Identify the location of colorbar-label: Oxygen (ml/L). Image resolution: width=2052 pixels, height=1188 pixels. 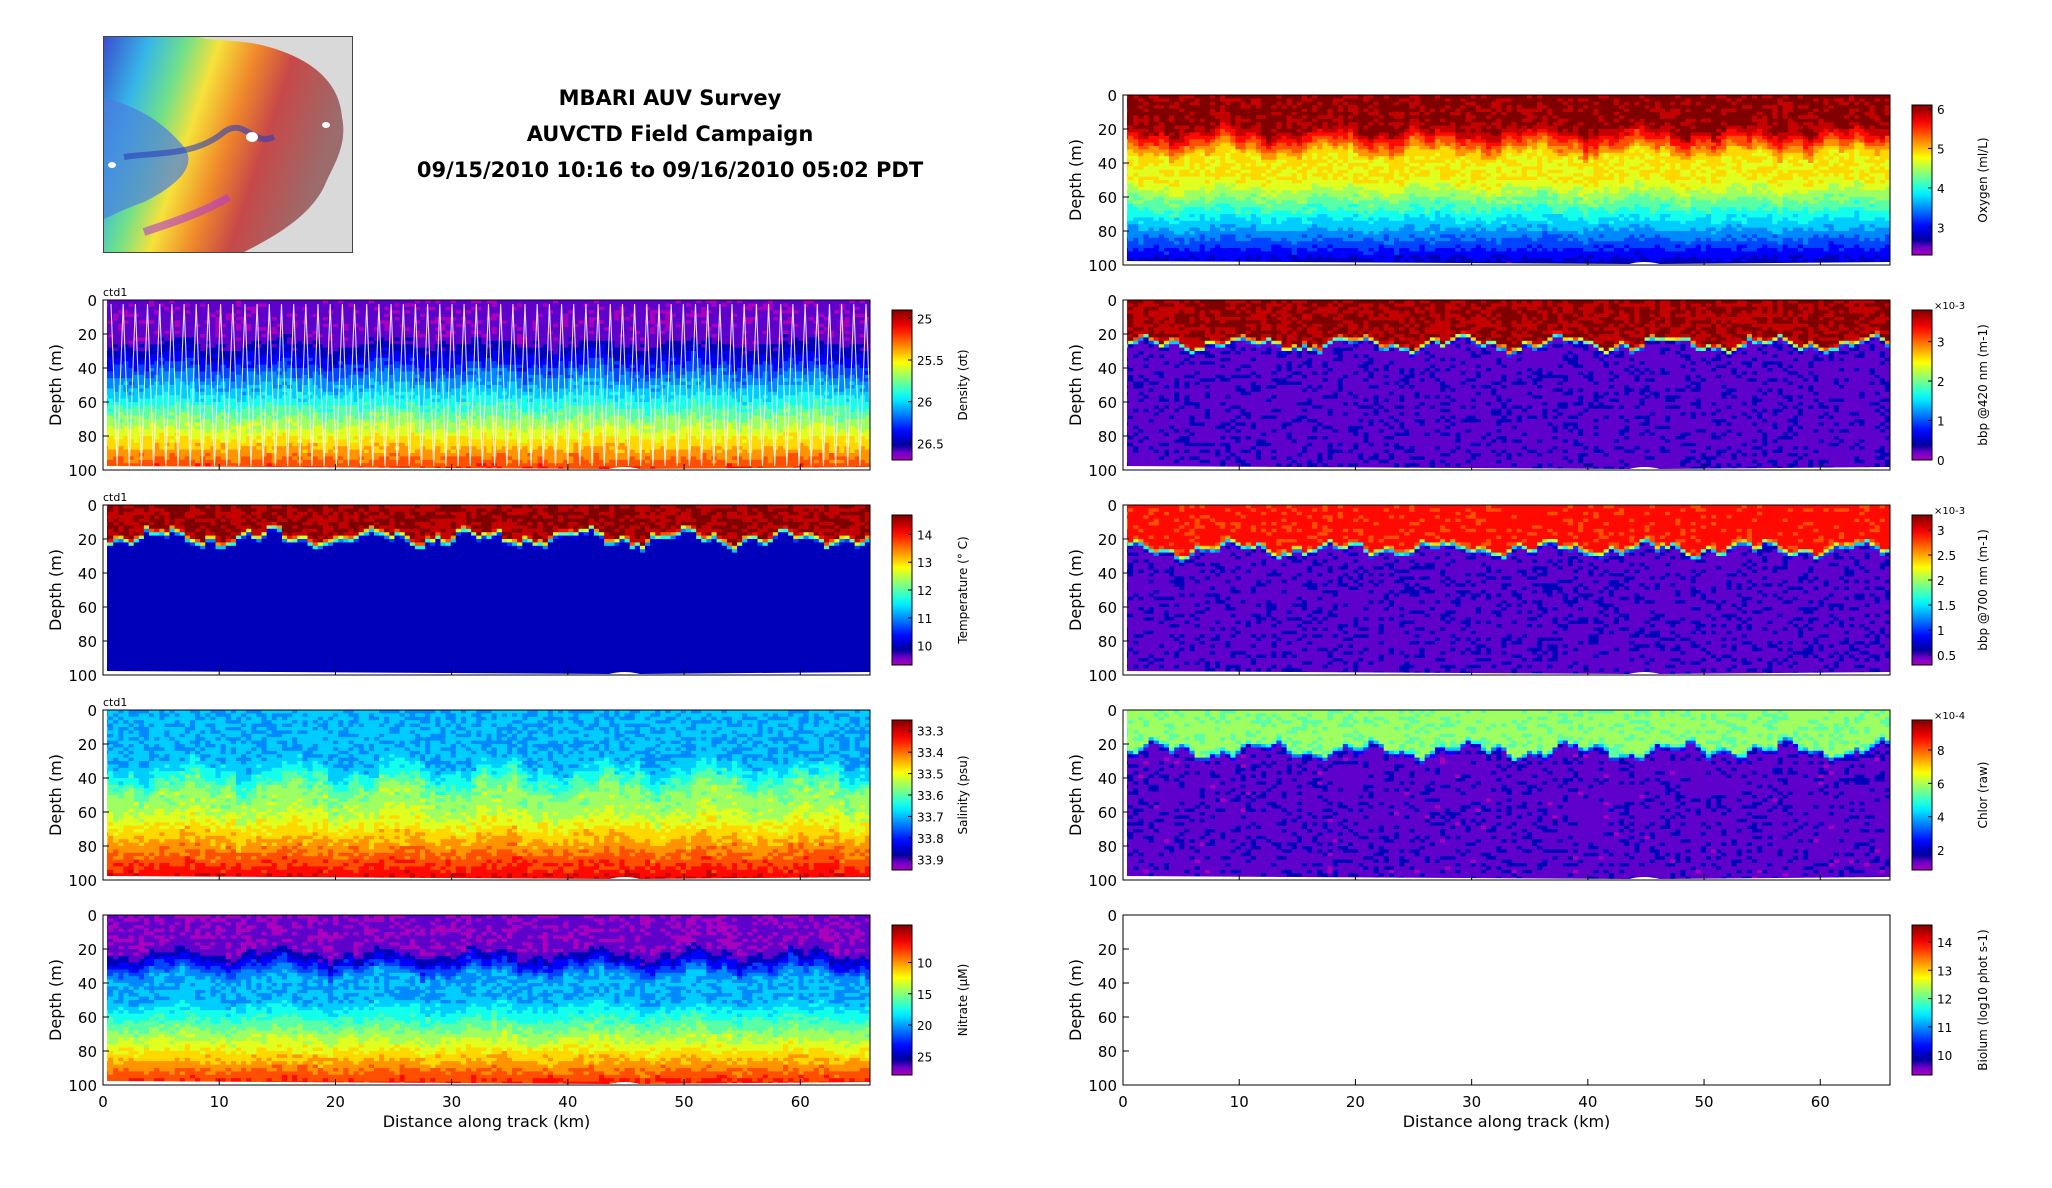
(1983, 179).